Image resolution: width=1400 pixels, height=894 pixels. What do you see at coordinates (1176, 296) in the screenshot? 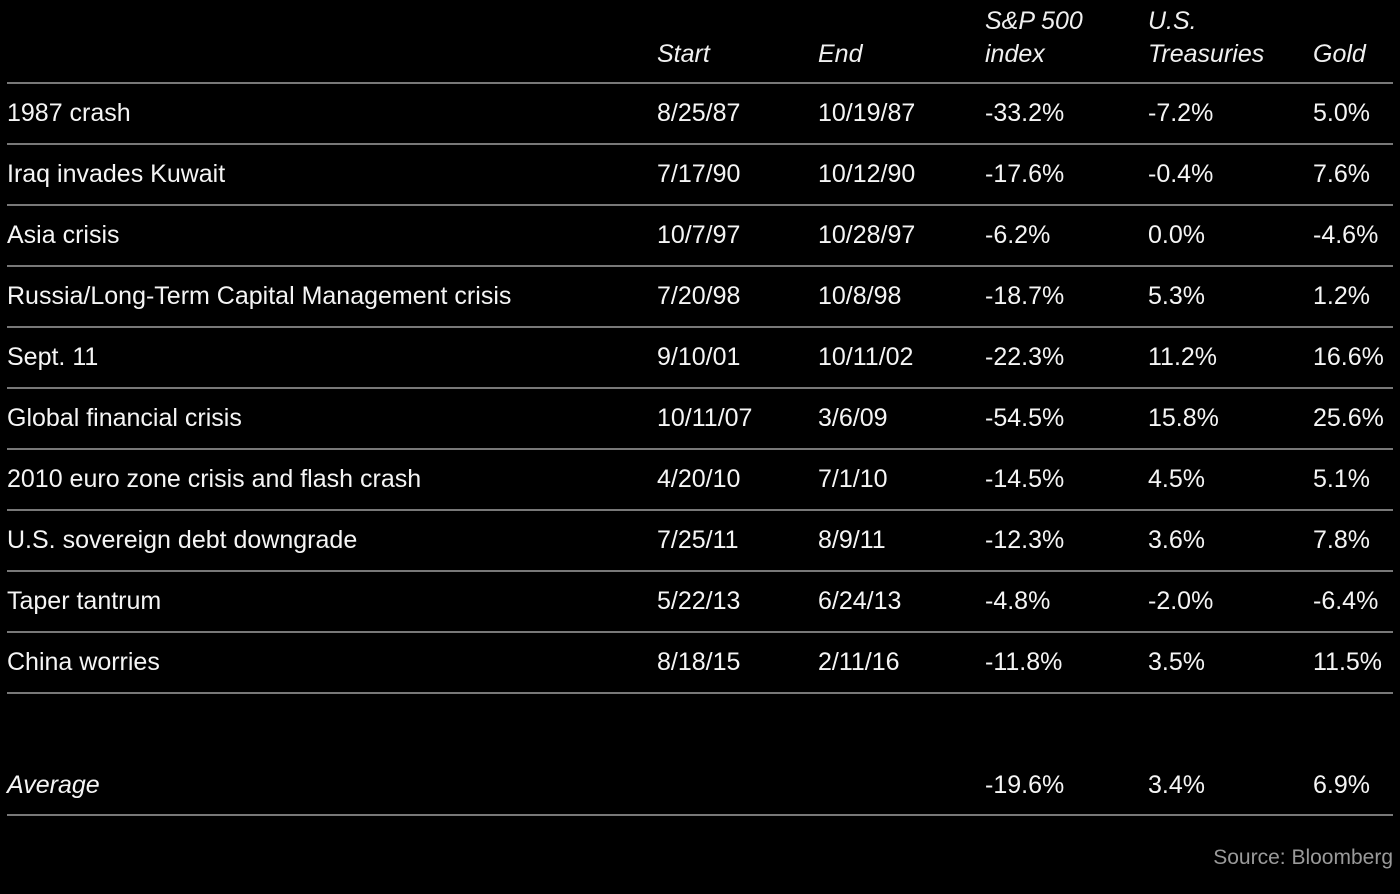
I see `treasuries-cell: 5.3%` at bounding box center [1176, 296].